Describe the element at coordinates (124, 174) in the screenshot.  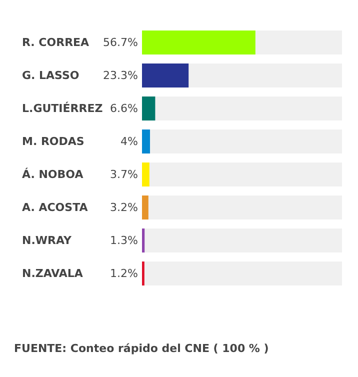
I see `data-label: 3.7%` at that location.